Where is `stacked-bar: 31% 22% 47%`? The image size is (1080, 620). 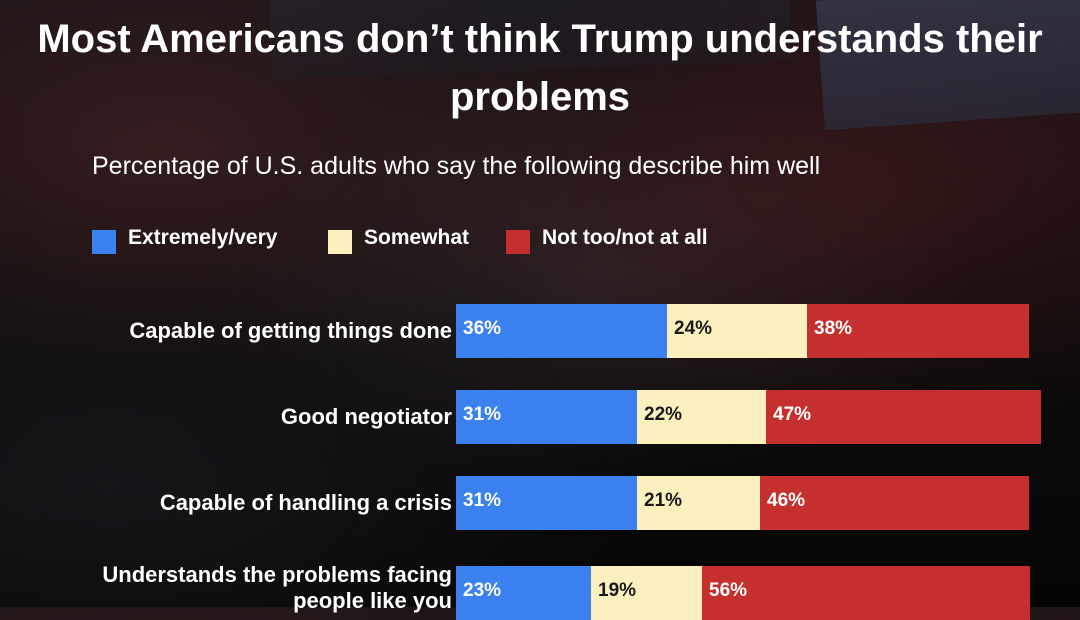 stacked-bar: 31% 22% 47% is located at coordinates (748, 417).